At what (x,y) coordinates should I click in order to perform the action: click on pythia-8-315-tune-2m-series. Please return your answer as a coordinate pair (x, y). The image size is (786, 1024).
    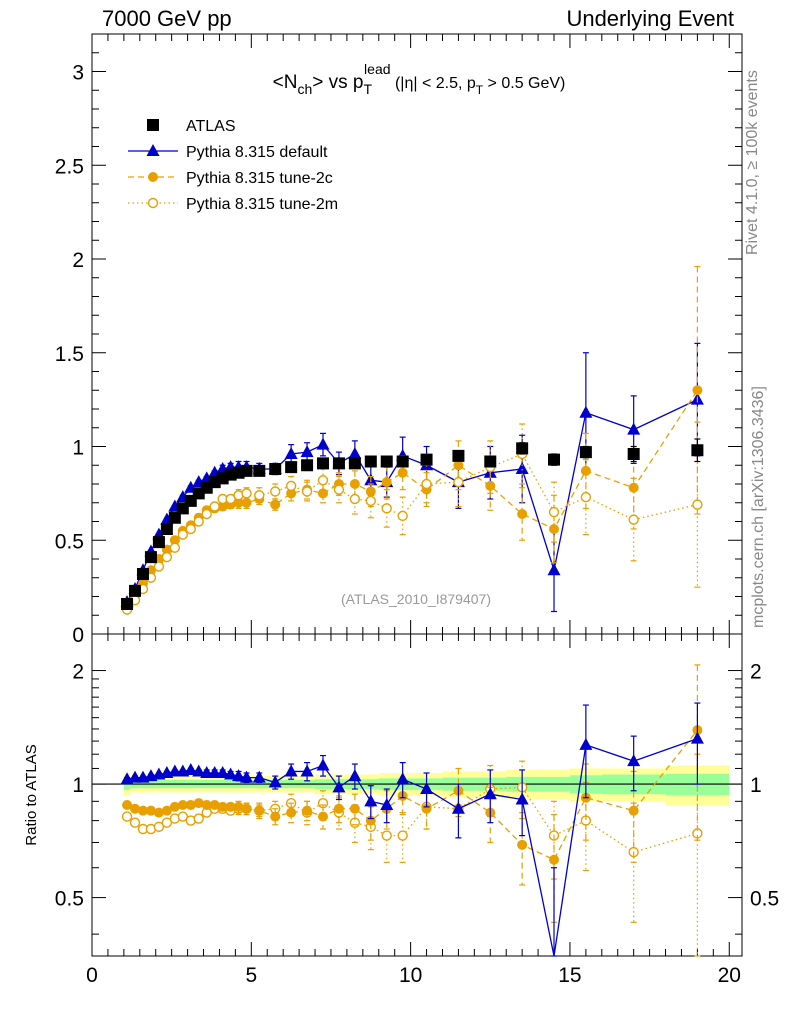
    Looking at the image, I should click on (412, 518).